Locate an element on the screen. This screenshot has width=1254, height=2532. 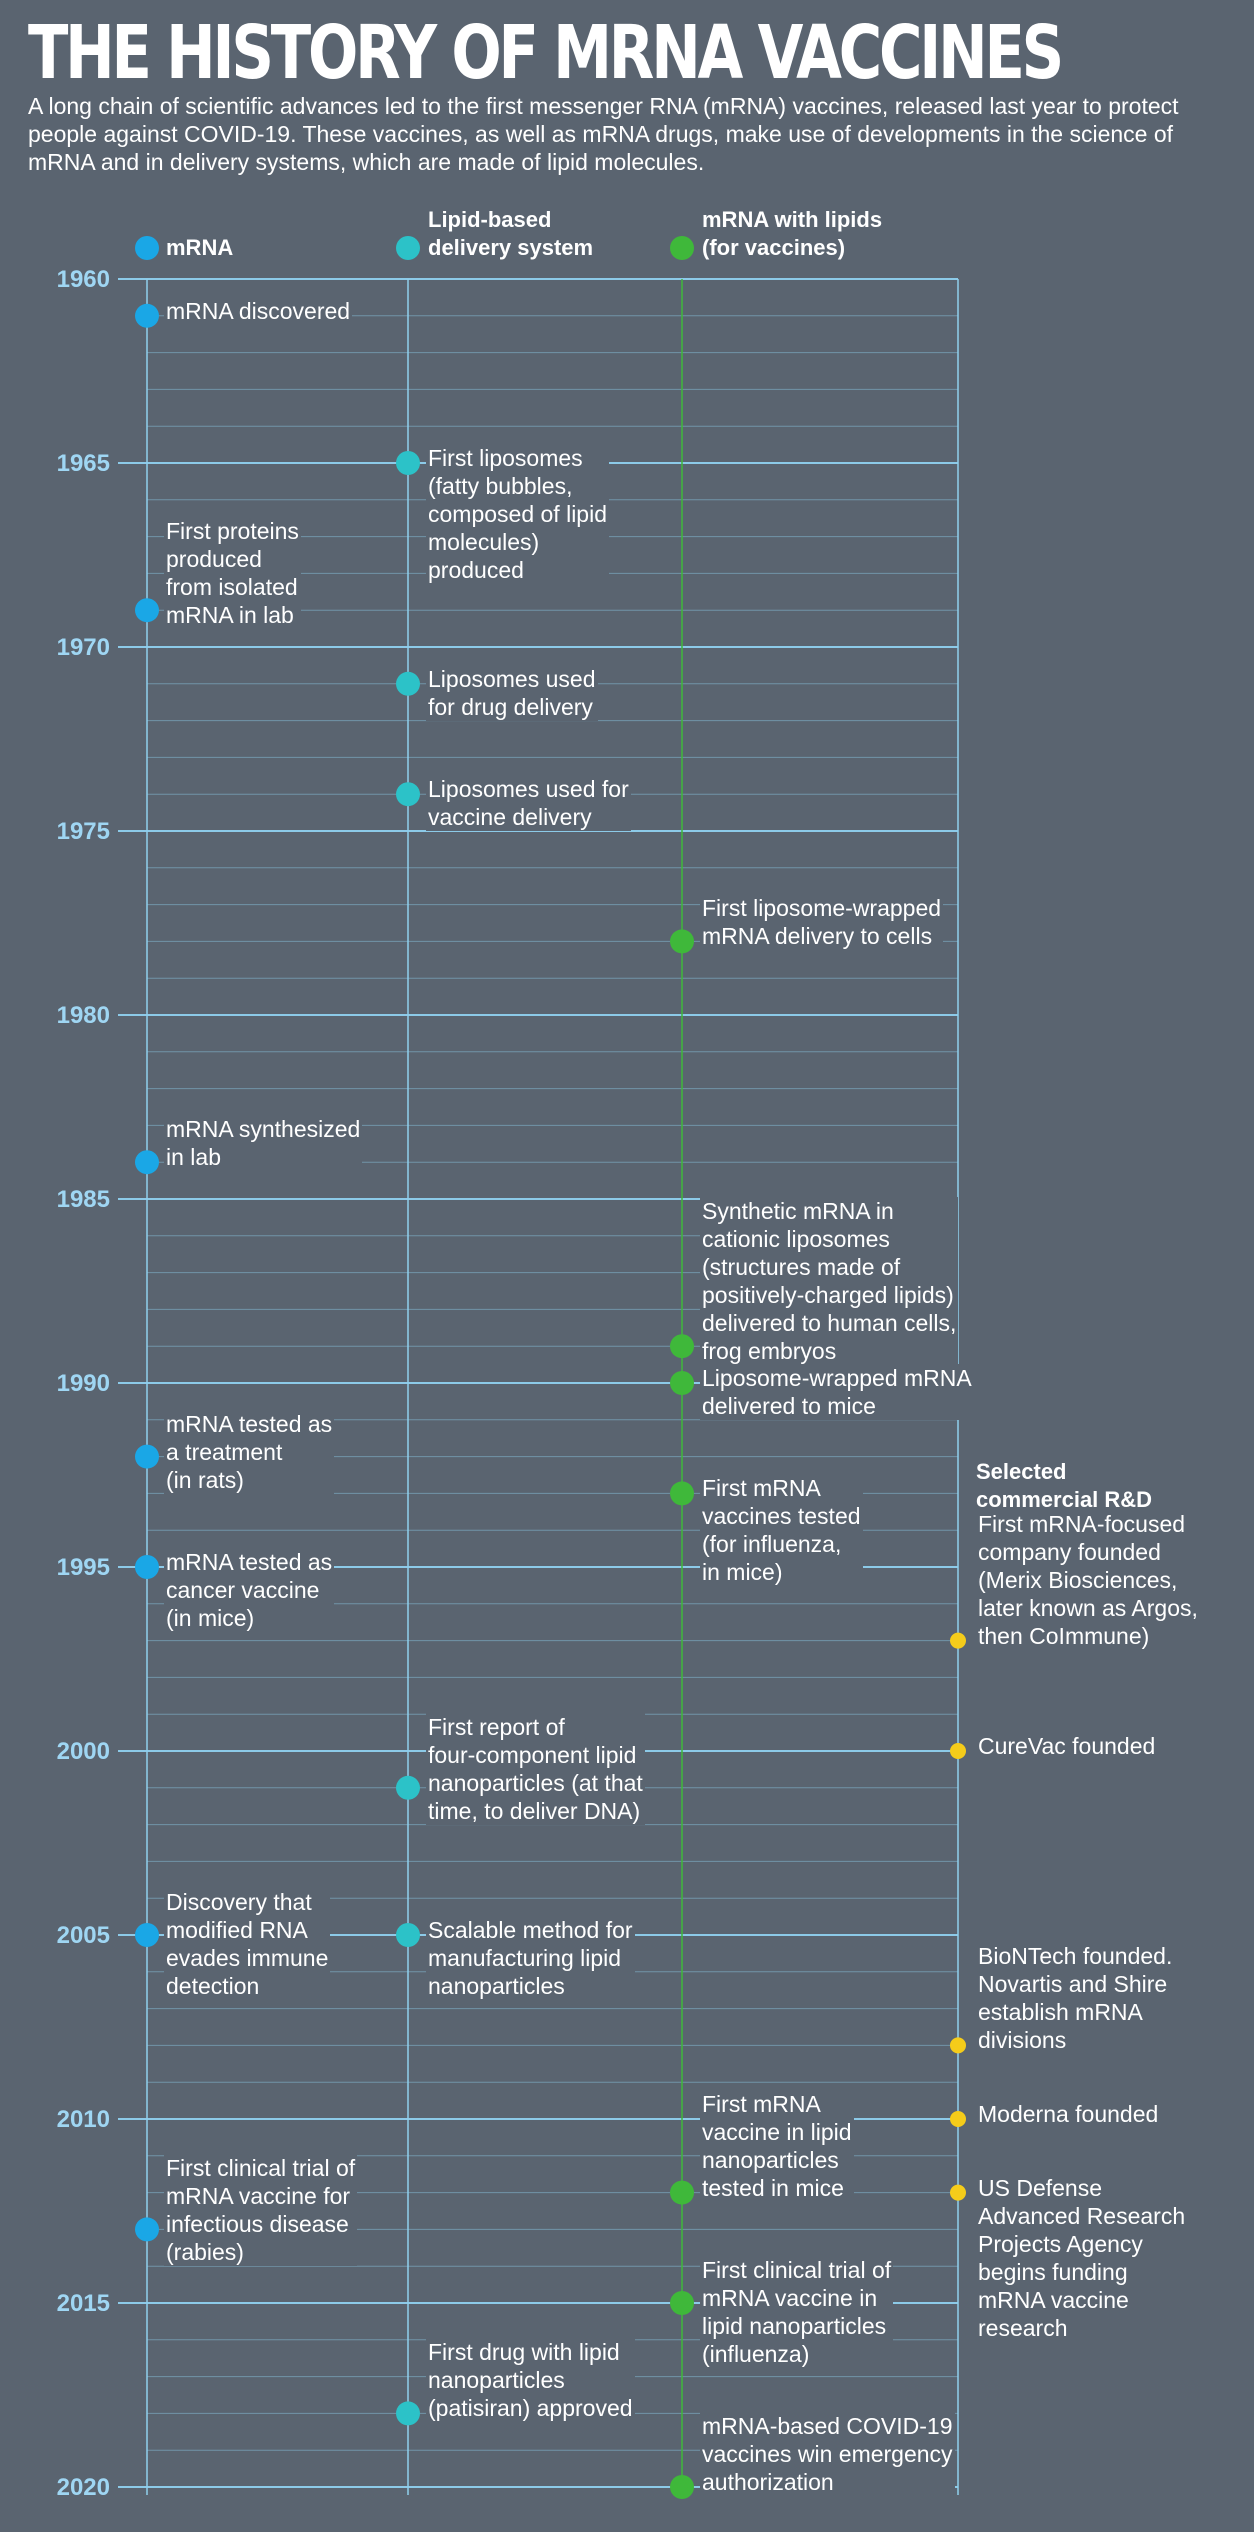
legend-commercial: Selected commercial R&D is located at coordinates (1064, 1485).